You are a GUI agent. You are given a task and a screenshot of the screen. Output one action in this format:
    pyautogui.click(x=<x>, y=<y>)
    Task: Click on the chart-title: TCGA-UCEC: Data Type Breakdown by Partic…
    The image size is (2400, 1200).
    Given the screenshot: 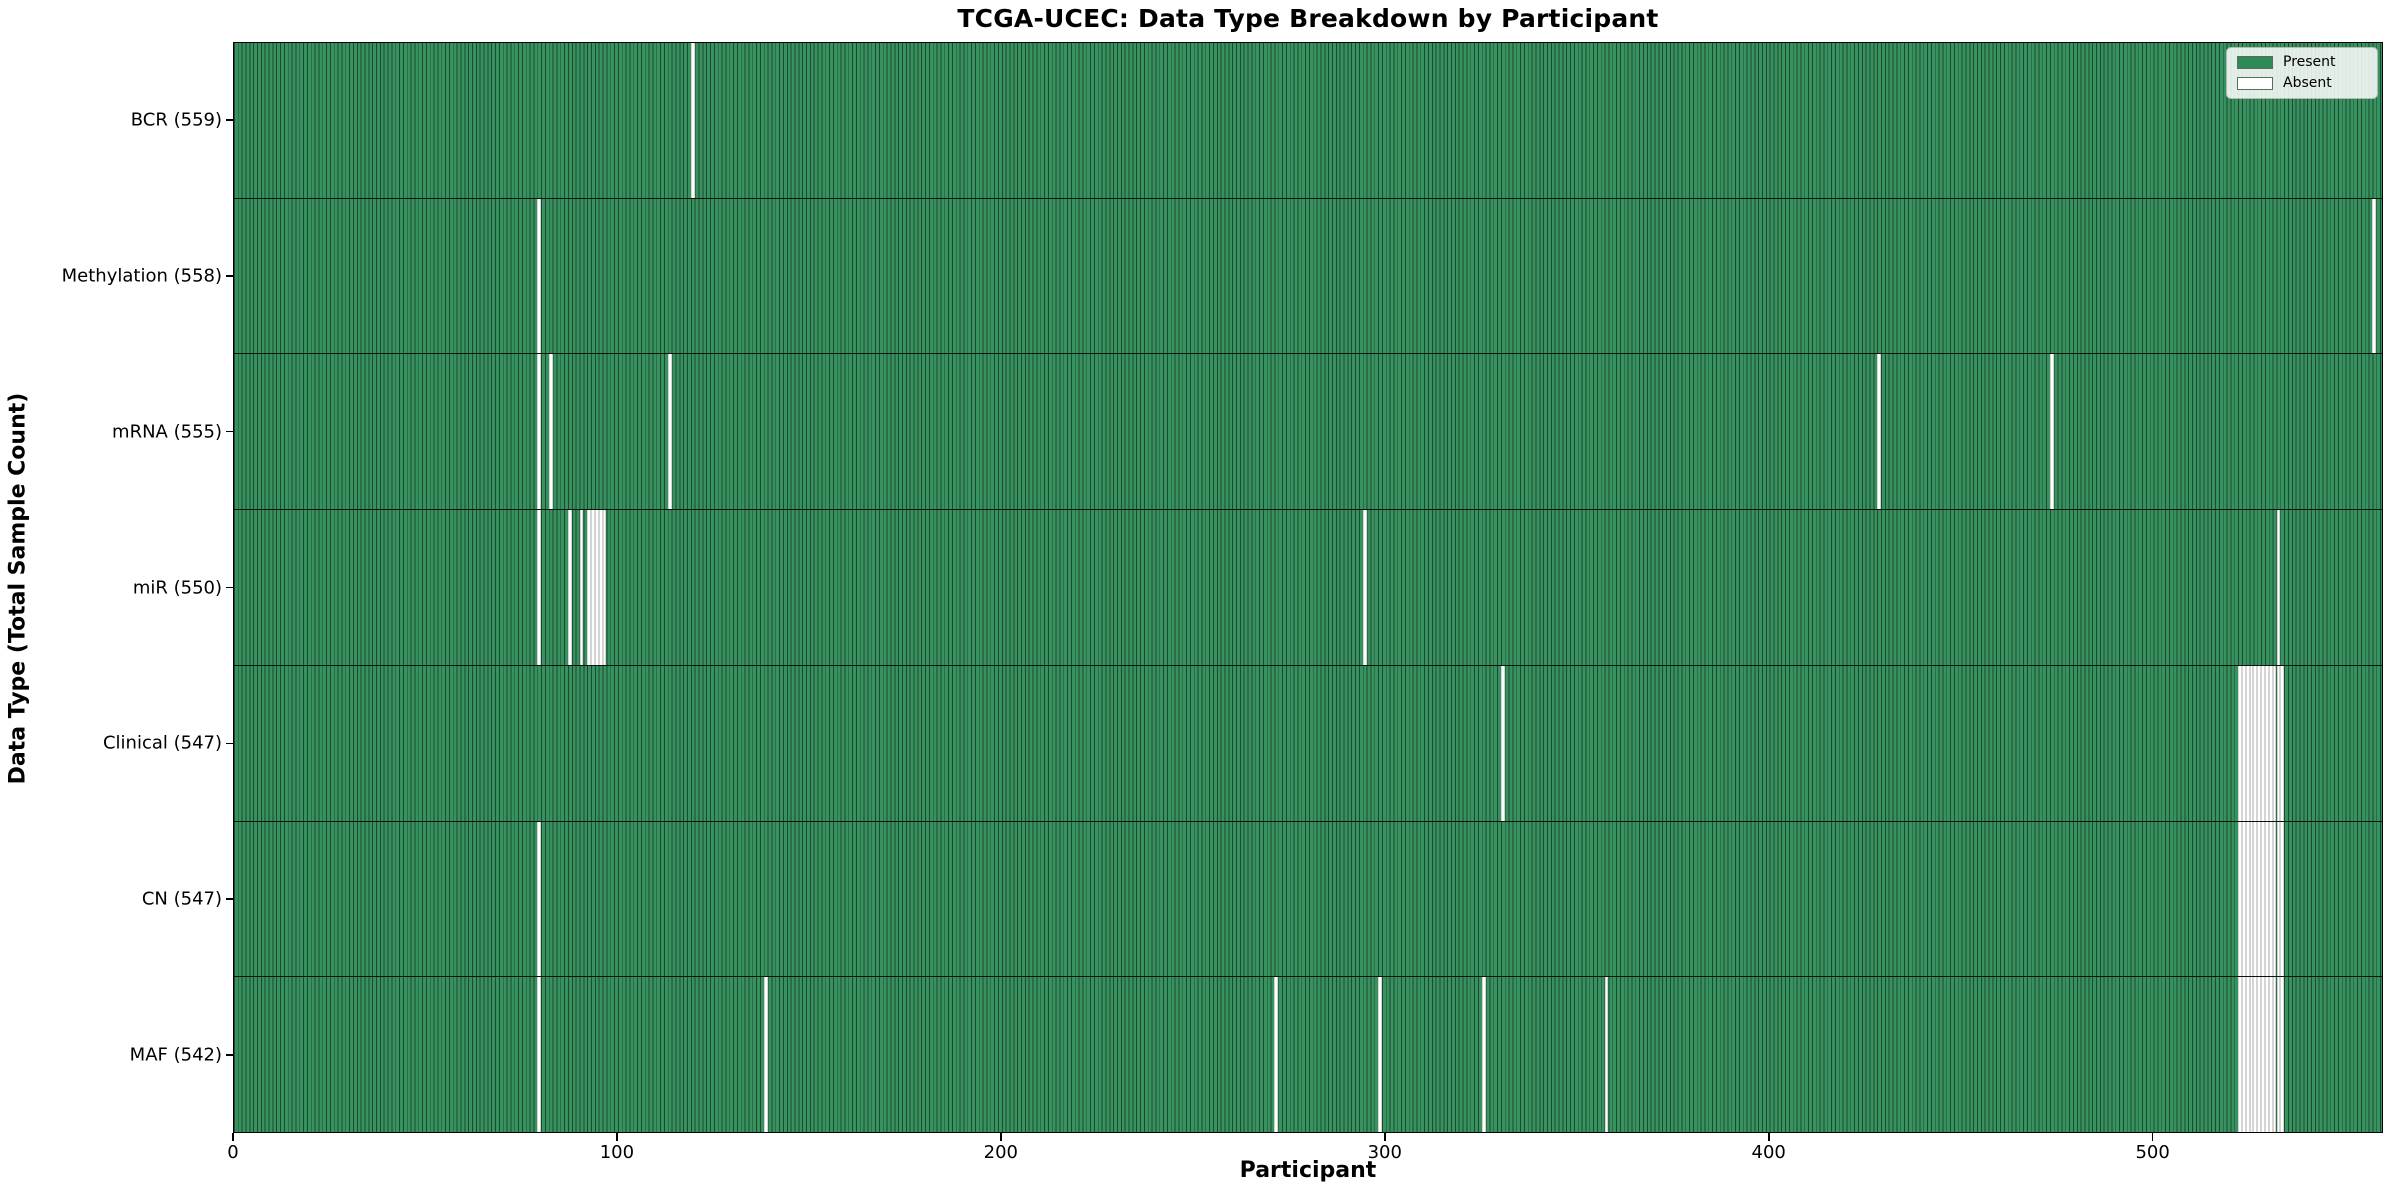 What is the action you would take?
    pyautogui.click(x=1308, y=18)
    